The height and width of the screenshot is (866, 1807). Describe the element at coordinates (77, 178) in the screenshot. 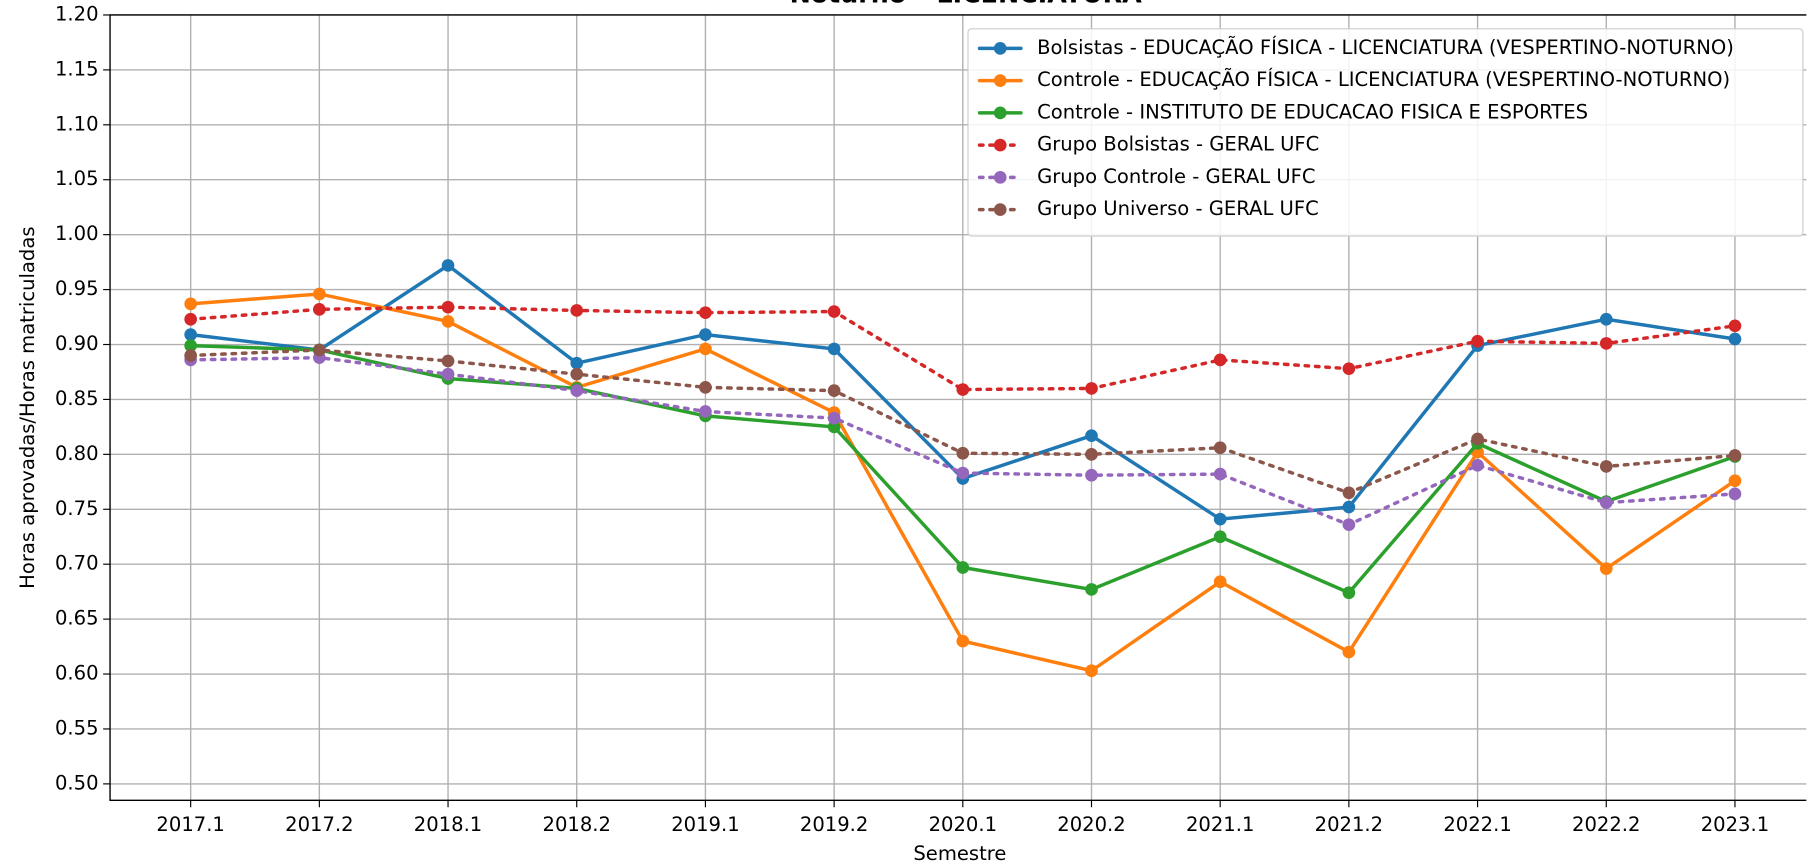

I see `y-tick-label: 1.05` at that location.